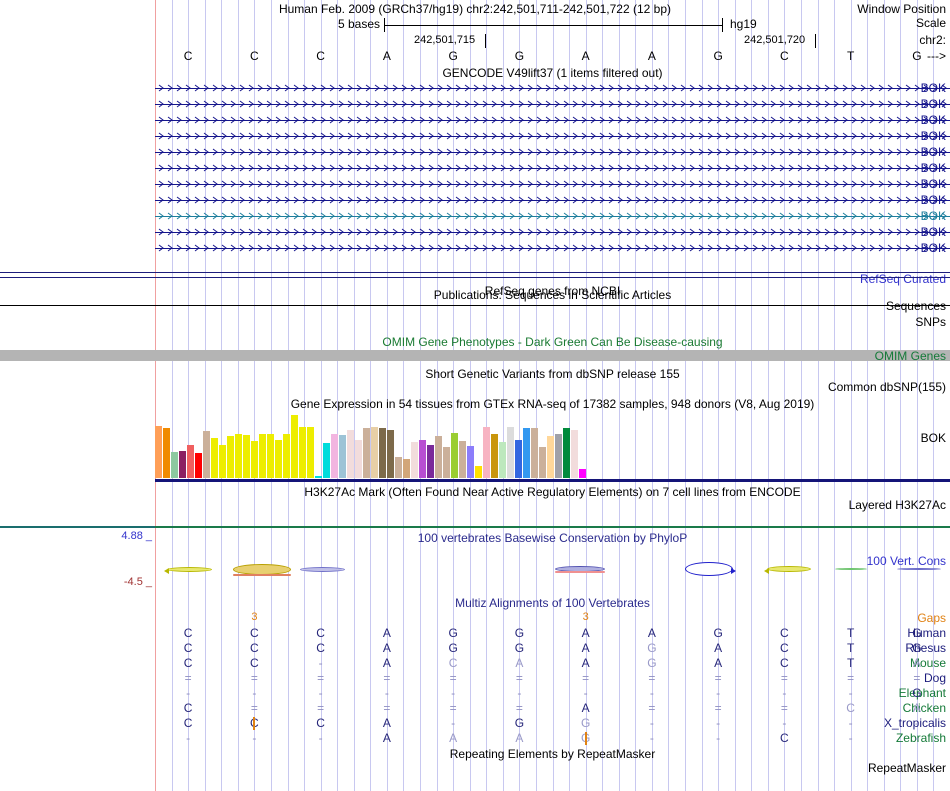  I want to click on sequences-label: Sequences, so click(915, 306).